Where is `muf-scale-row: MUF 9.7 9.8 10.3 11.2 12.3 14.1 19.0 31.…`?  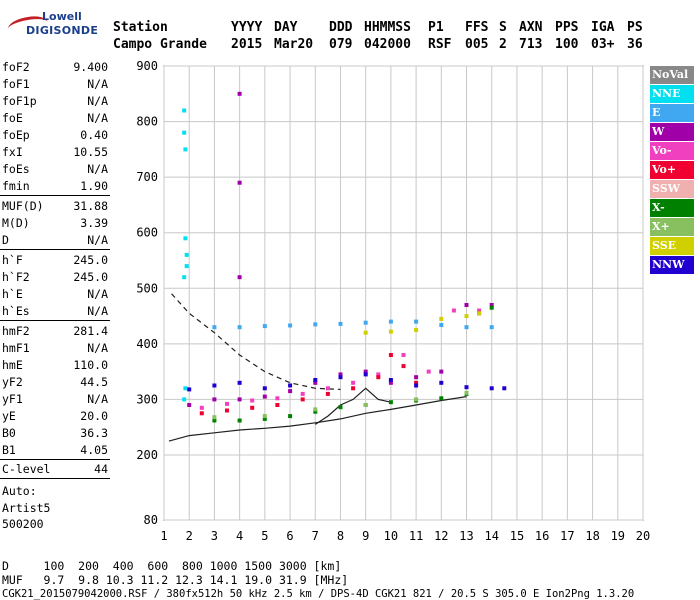
muf-scale-row: MUF 9.7 9.8 10.3 11.2 12.3 14.1 19.0 31.… is located at coordinates (175, 580).